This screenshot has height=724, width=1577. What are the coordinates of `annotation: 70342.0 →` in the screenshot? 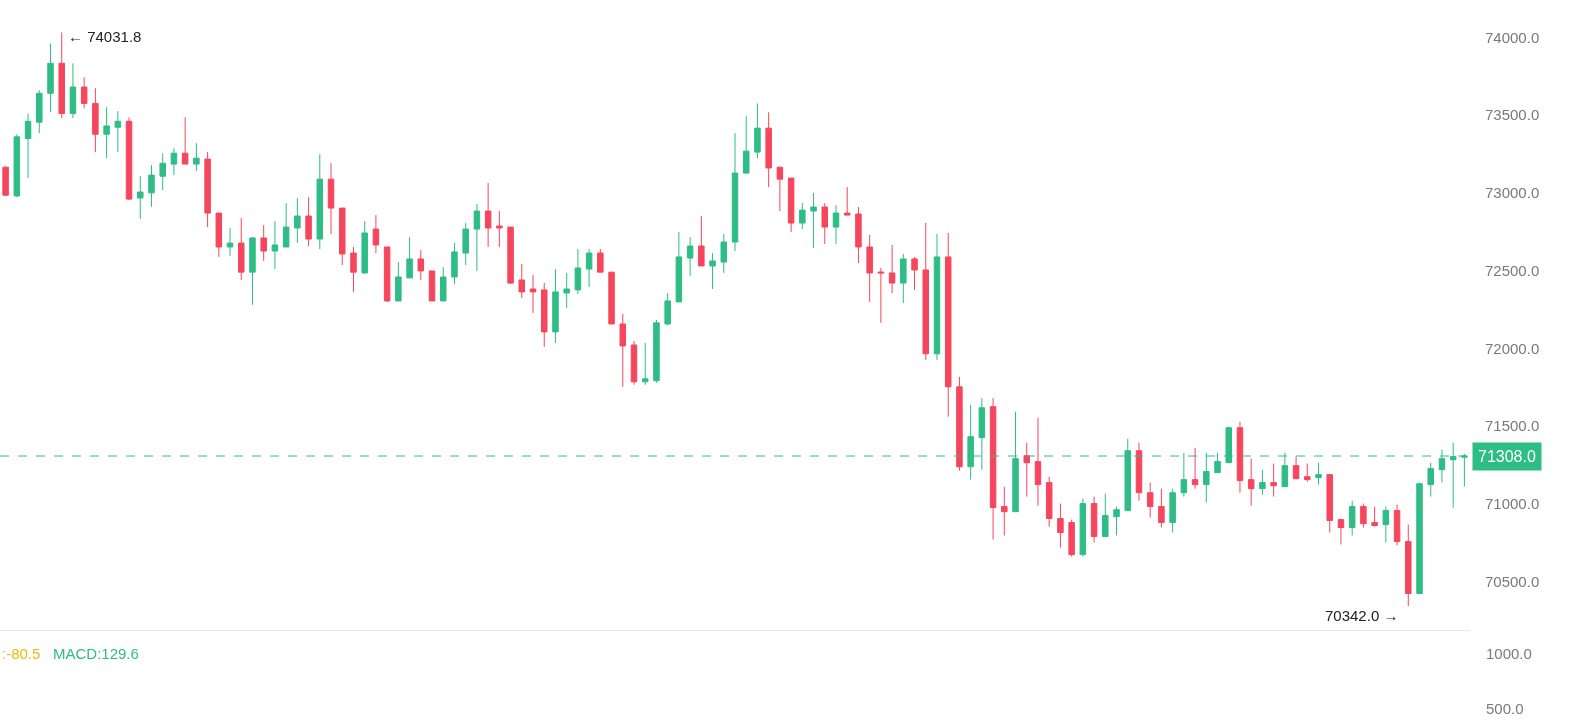 It's located at (1362, 615).